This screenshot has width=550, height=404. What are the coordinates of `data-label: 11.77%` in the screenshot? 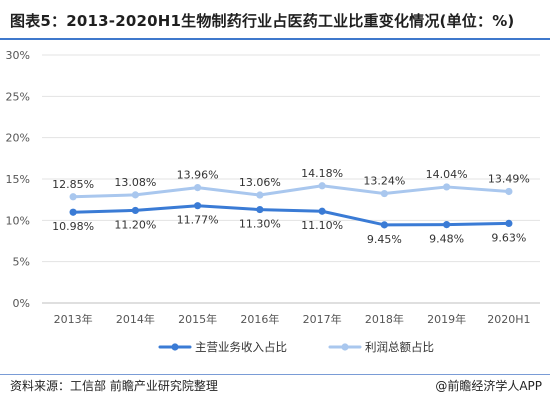 It's located at (198, 220).